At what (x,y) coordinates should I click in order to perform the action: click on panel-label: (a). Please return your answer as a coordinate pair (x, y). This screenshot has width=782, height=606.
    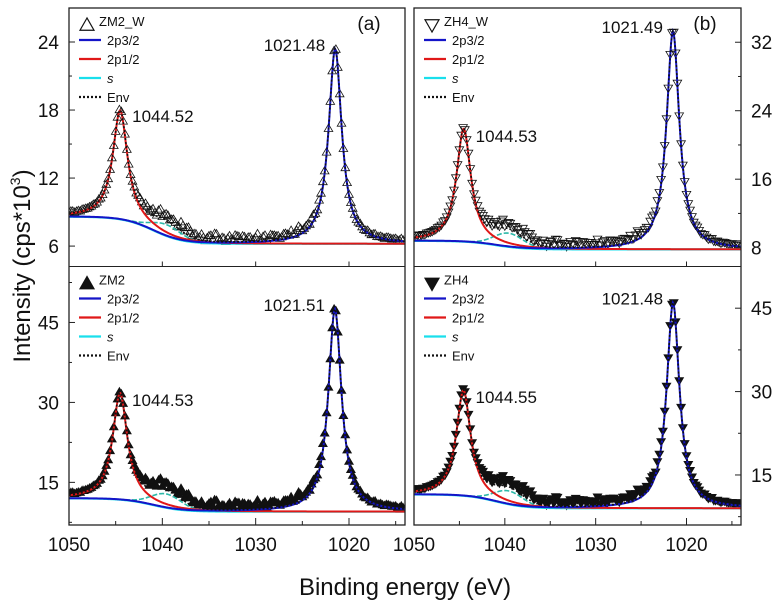
    Looking at the image, I should click on (368, 24).